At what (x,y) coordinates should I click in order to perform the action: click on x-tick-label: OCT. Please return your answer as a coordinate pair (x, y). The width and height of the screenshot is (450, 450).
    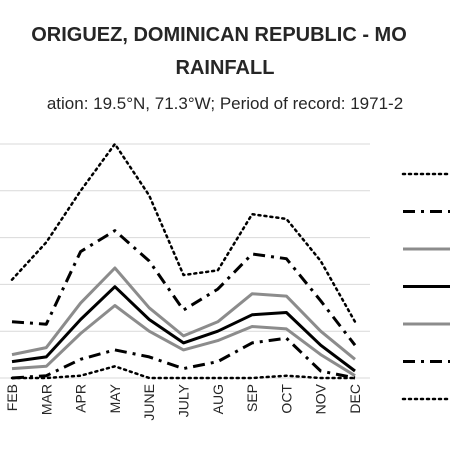
    Looking at the image, I should click on (286, 399).